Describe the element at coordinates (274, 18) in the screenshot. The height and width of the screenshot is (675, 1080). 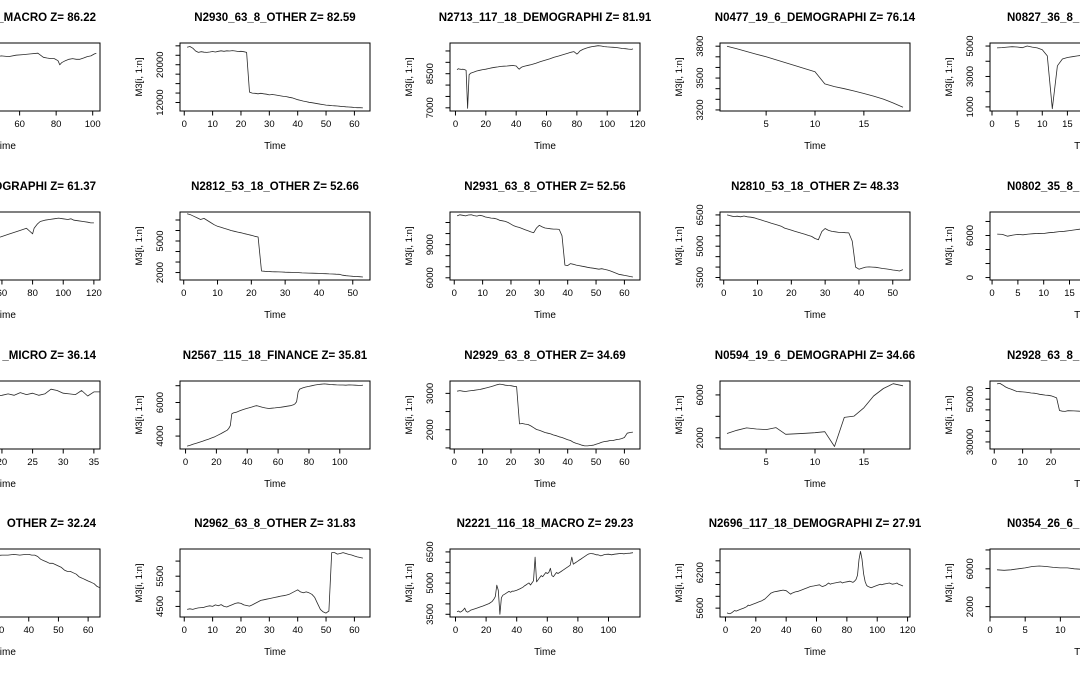
I see `plot-title: N2930_63_8_OTHER Z= 82.59` at that location.